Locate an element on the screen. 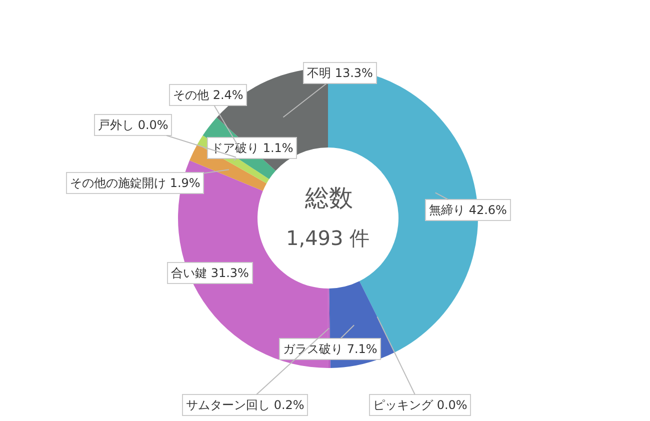  slice-label: サムターン回し 0.2% is located at coordinates (245, 405).